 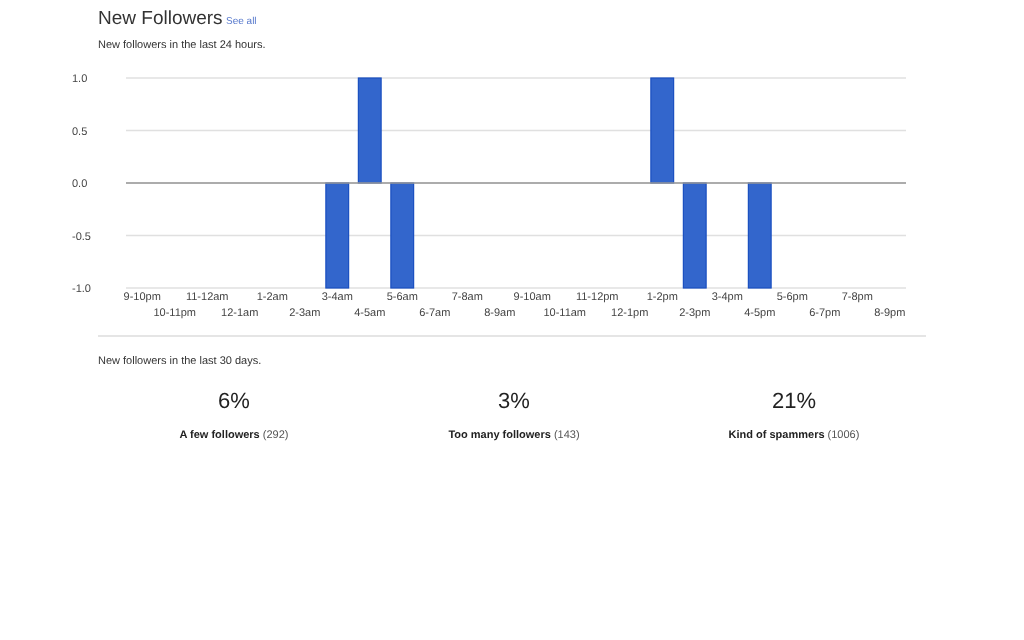 What do you see at coordinates (514, 402) in the screenshot?
I see `text: 3%` at bounding box center [514, 402].